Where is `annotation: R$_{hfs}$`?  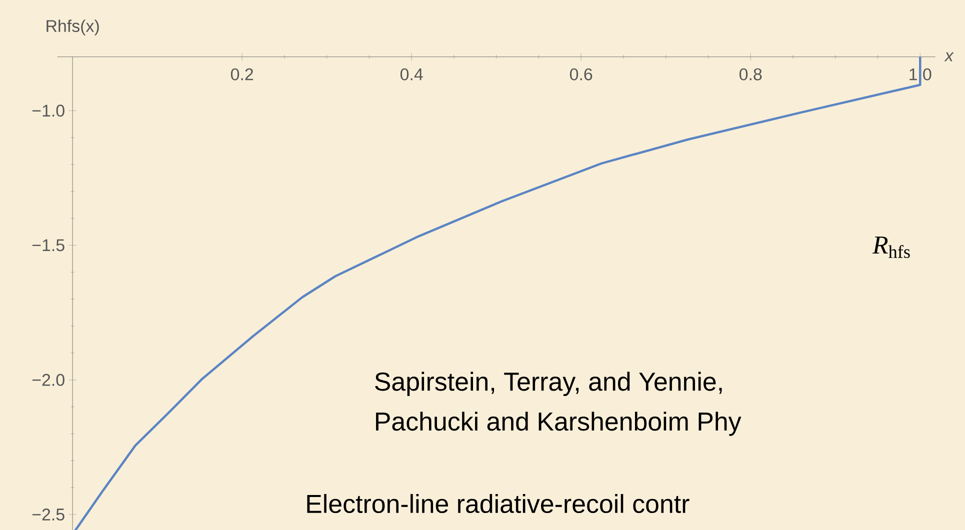 annotation: R$_{hfs}$ is located at coordinates (891, 247).